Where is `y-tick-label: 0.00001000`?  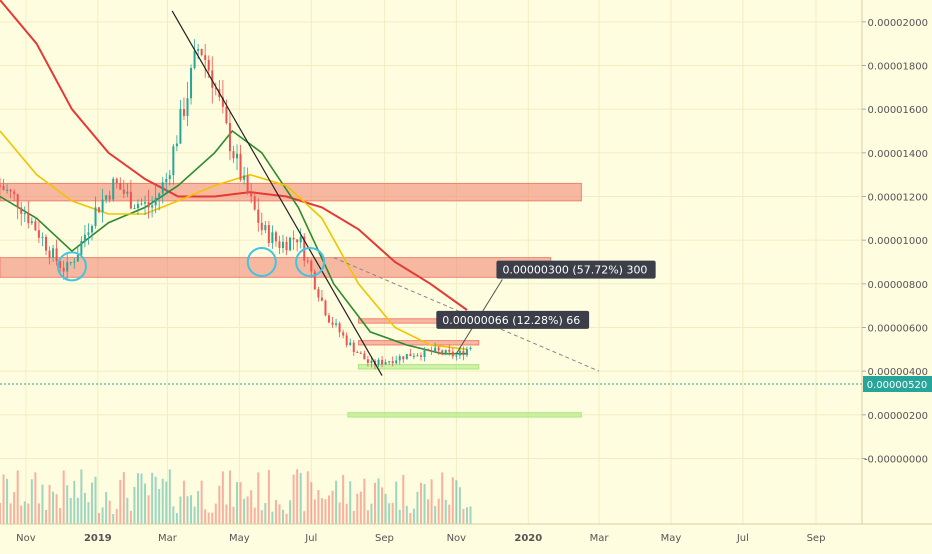 y-tick-label: 0.00001000 is located at coordinates (898, 241).